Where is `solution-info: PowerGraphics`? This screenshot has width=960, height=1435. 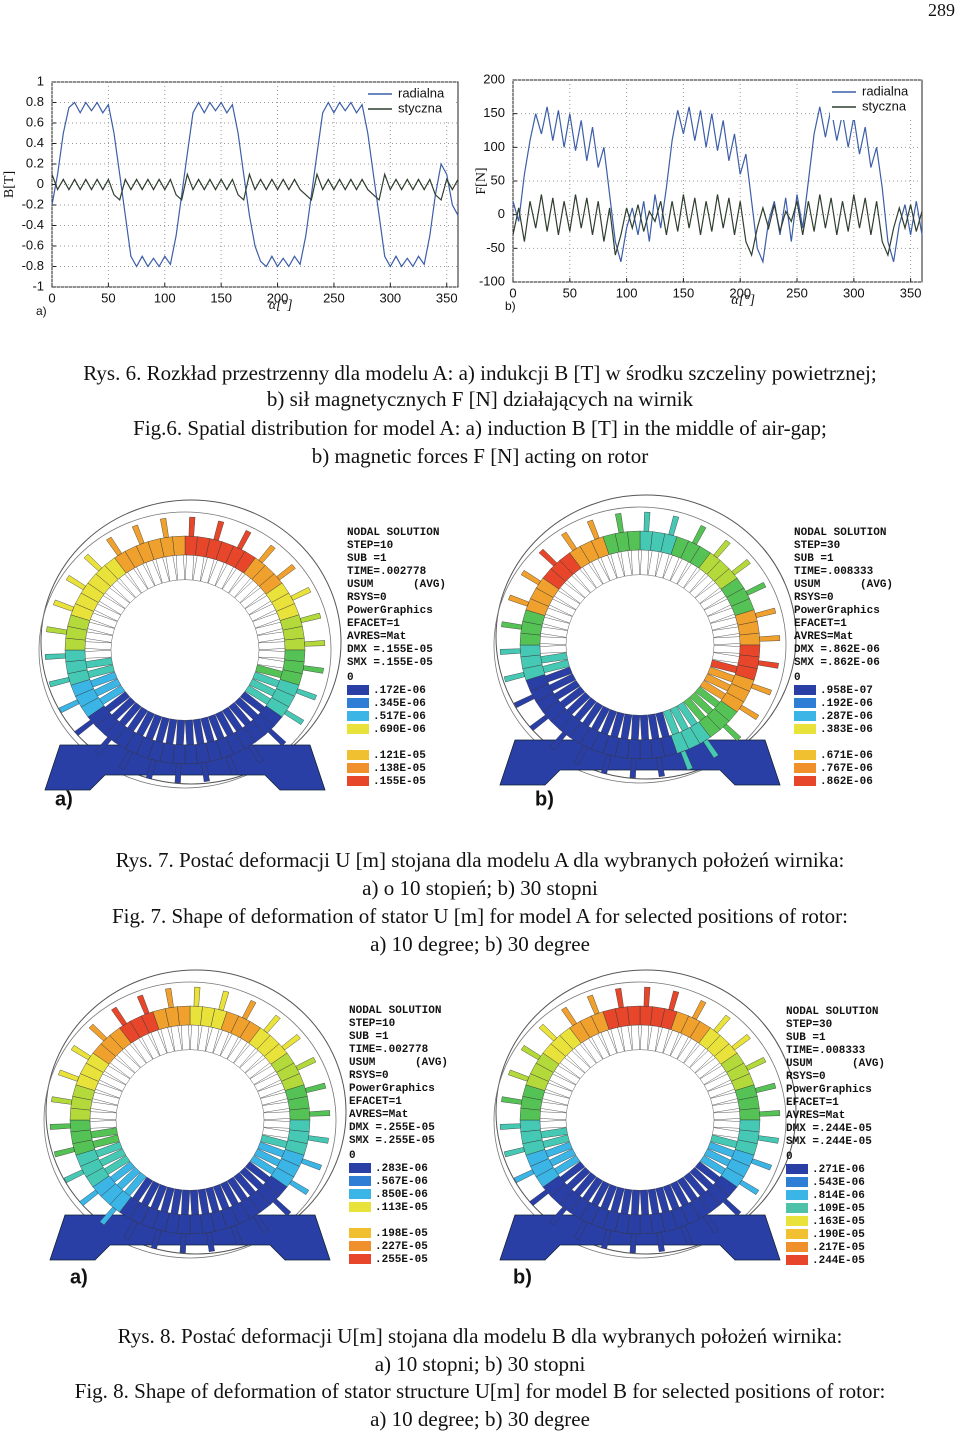
solution-info: PowerGraphics is located at coordinates (392, 1089).